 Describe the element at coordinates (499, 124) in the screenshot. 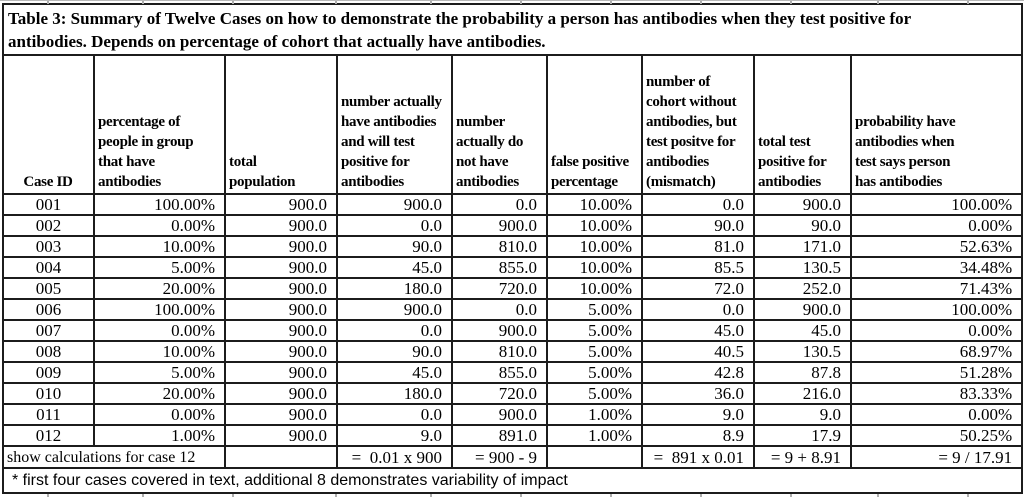

I see `column-header-not-have-antibodies: number actually do not have antibodies` at that location.